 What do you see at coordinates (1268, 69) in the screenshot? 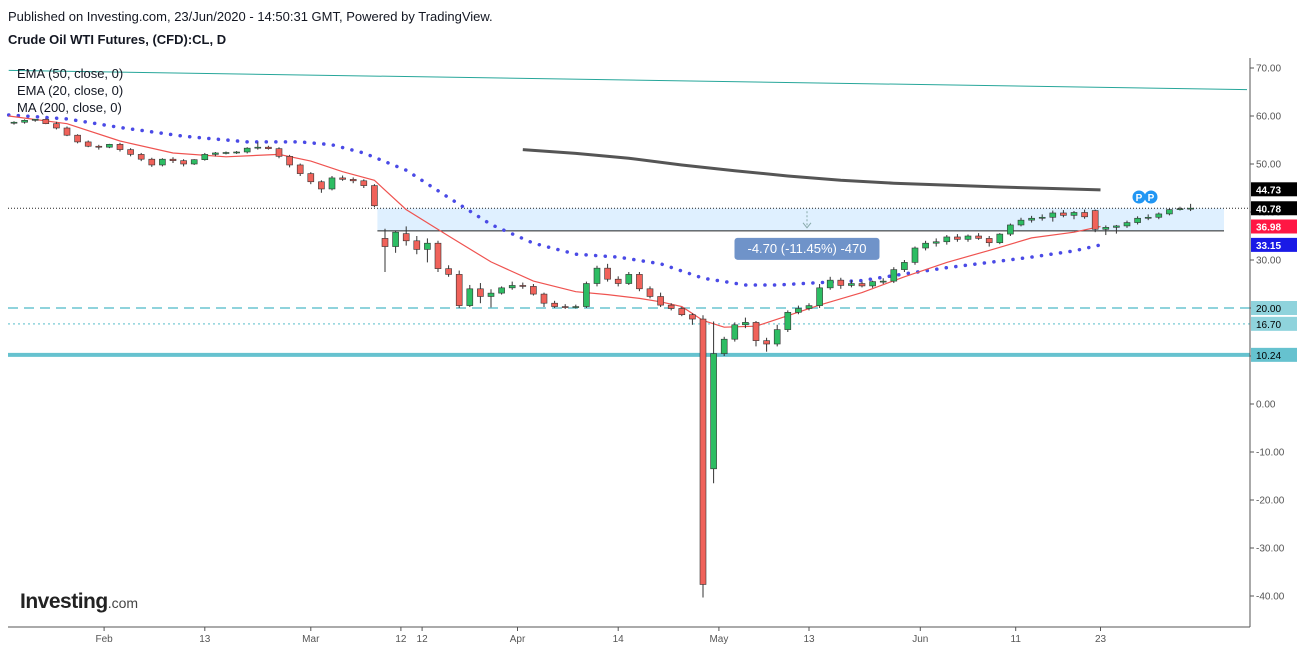
I see `price-tick-label: 70.00` at bounding box center [1268, 69].